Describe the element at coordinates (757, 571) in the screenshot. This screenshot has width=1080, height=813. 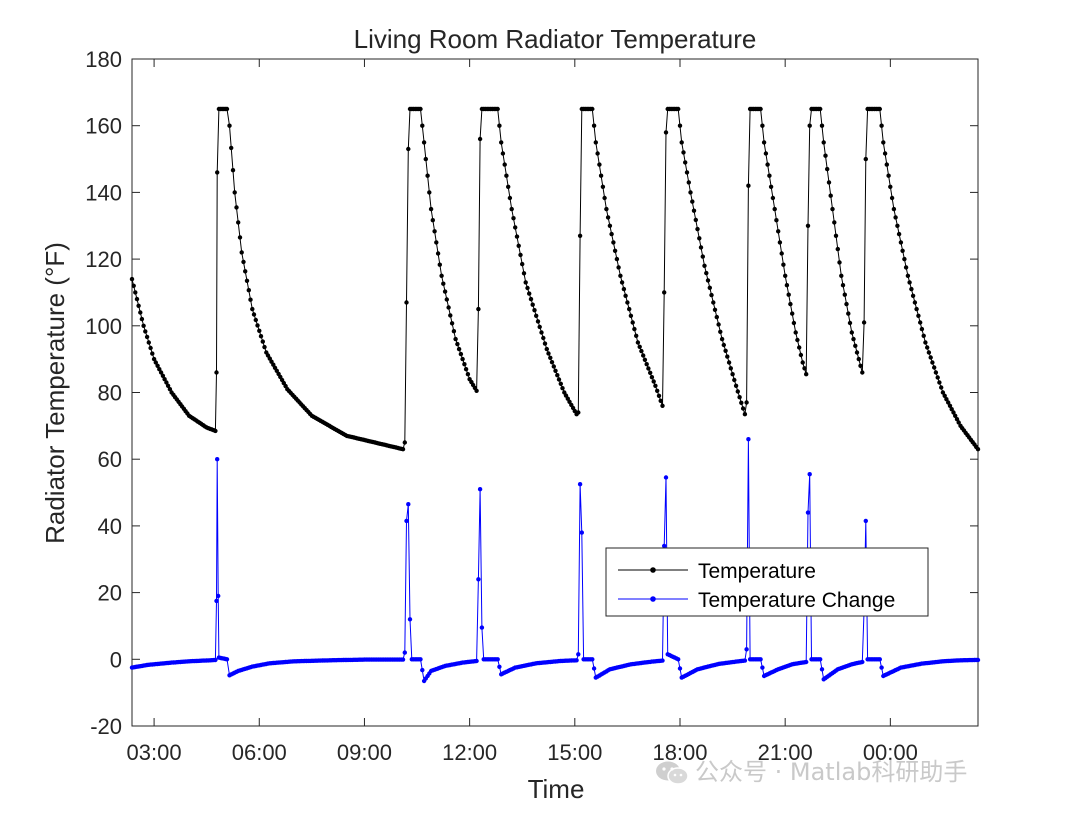
I see `legend-label: Temperature` at that location.